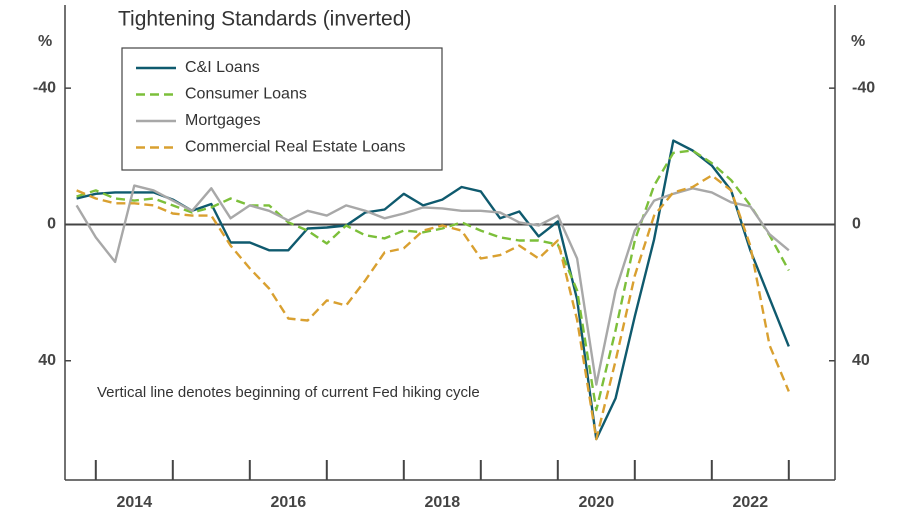  What do you see at coordinates (858, 41) in the screenshot?
I see `y2-axis-label: %` at bounding box center [858, 41].